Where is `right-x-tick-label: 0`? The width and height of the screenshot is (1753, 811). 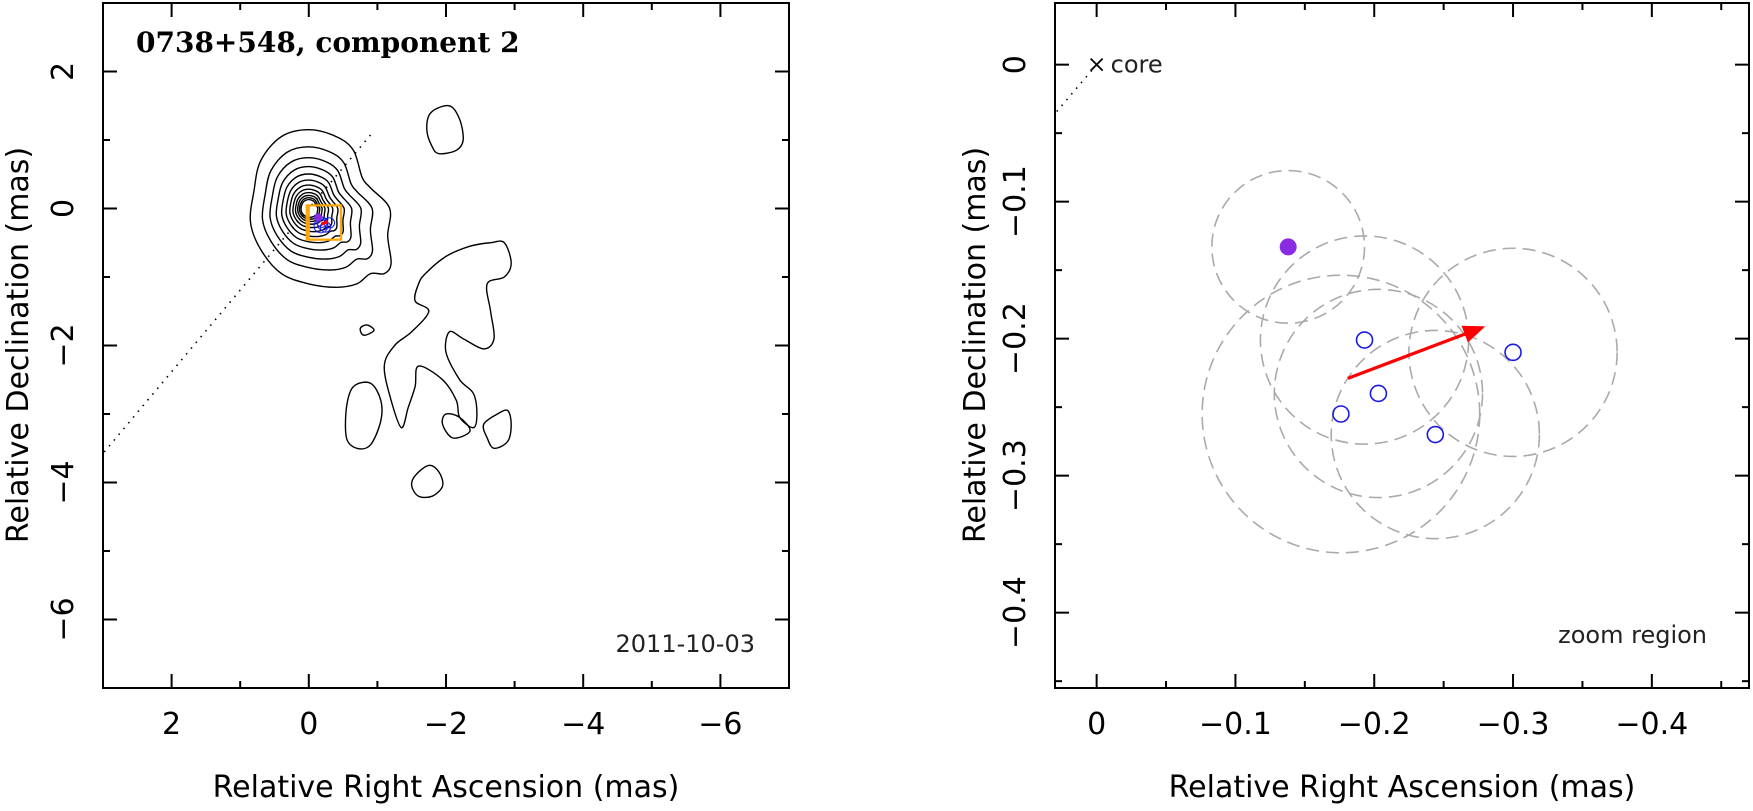 right-x-tick-label: 0 is located at coordinates (1096, 724).